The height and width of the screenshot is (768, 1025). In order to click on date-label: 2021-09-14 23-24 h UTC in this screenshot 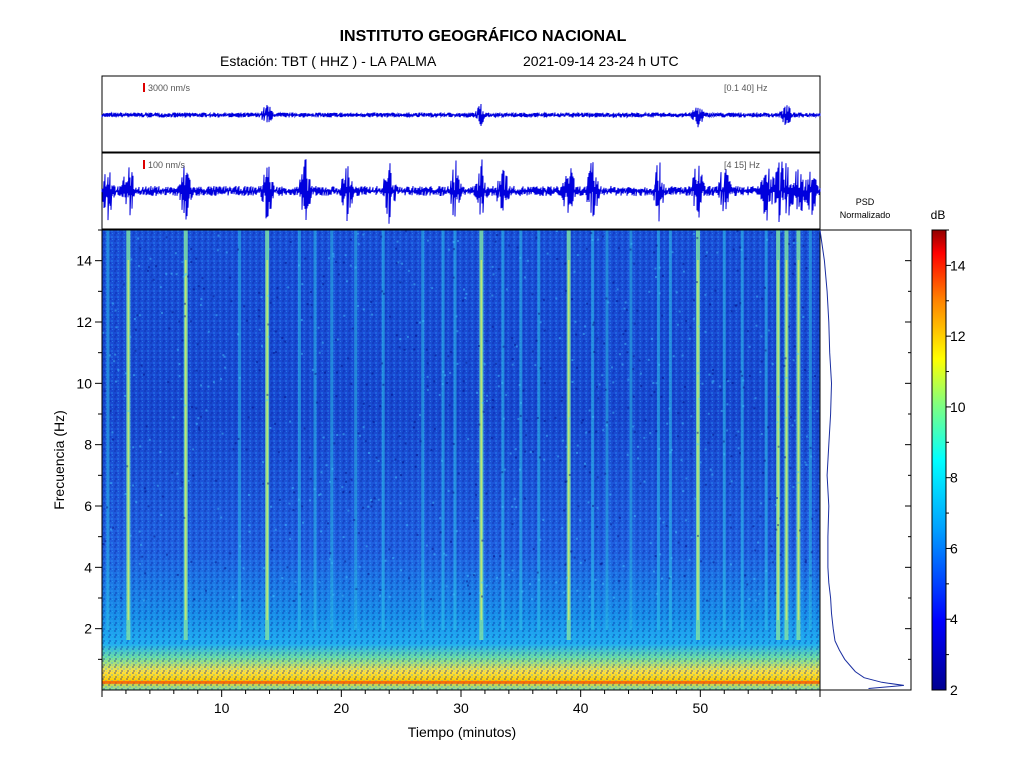, I will do `click(601, 61)`.